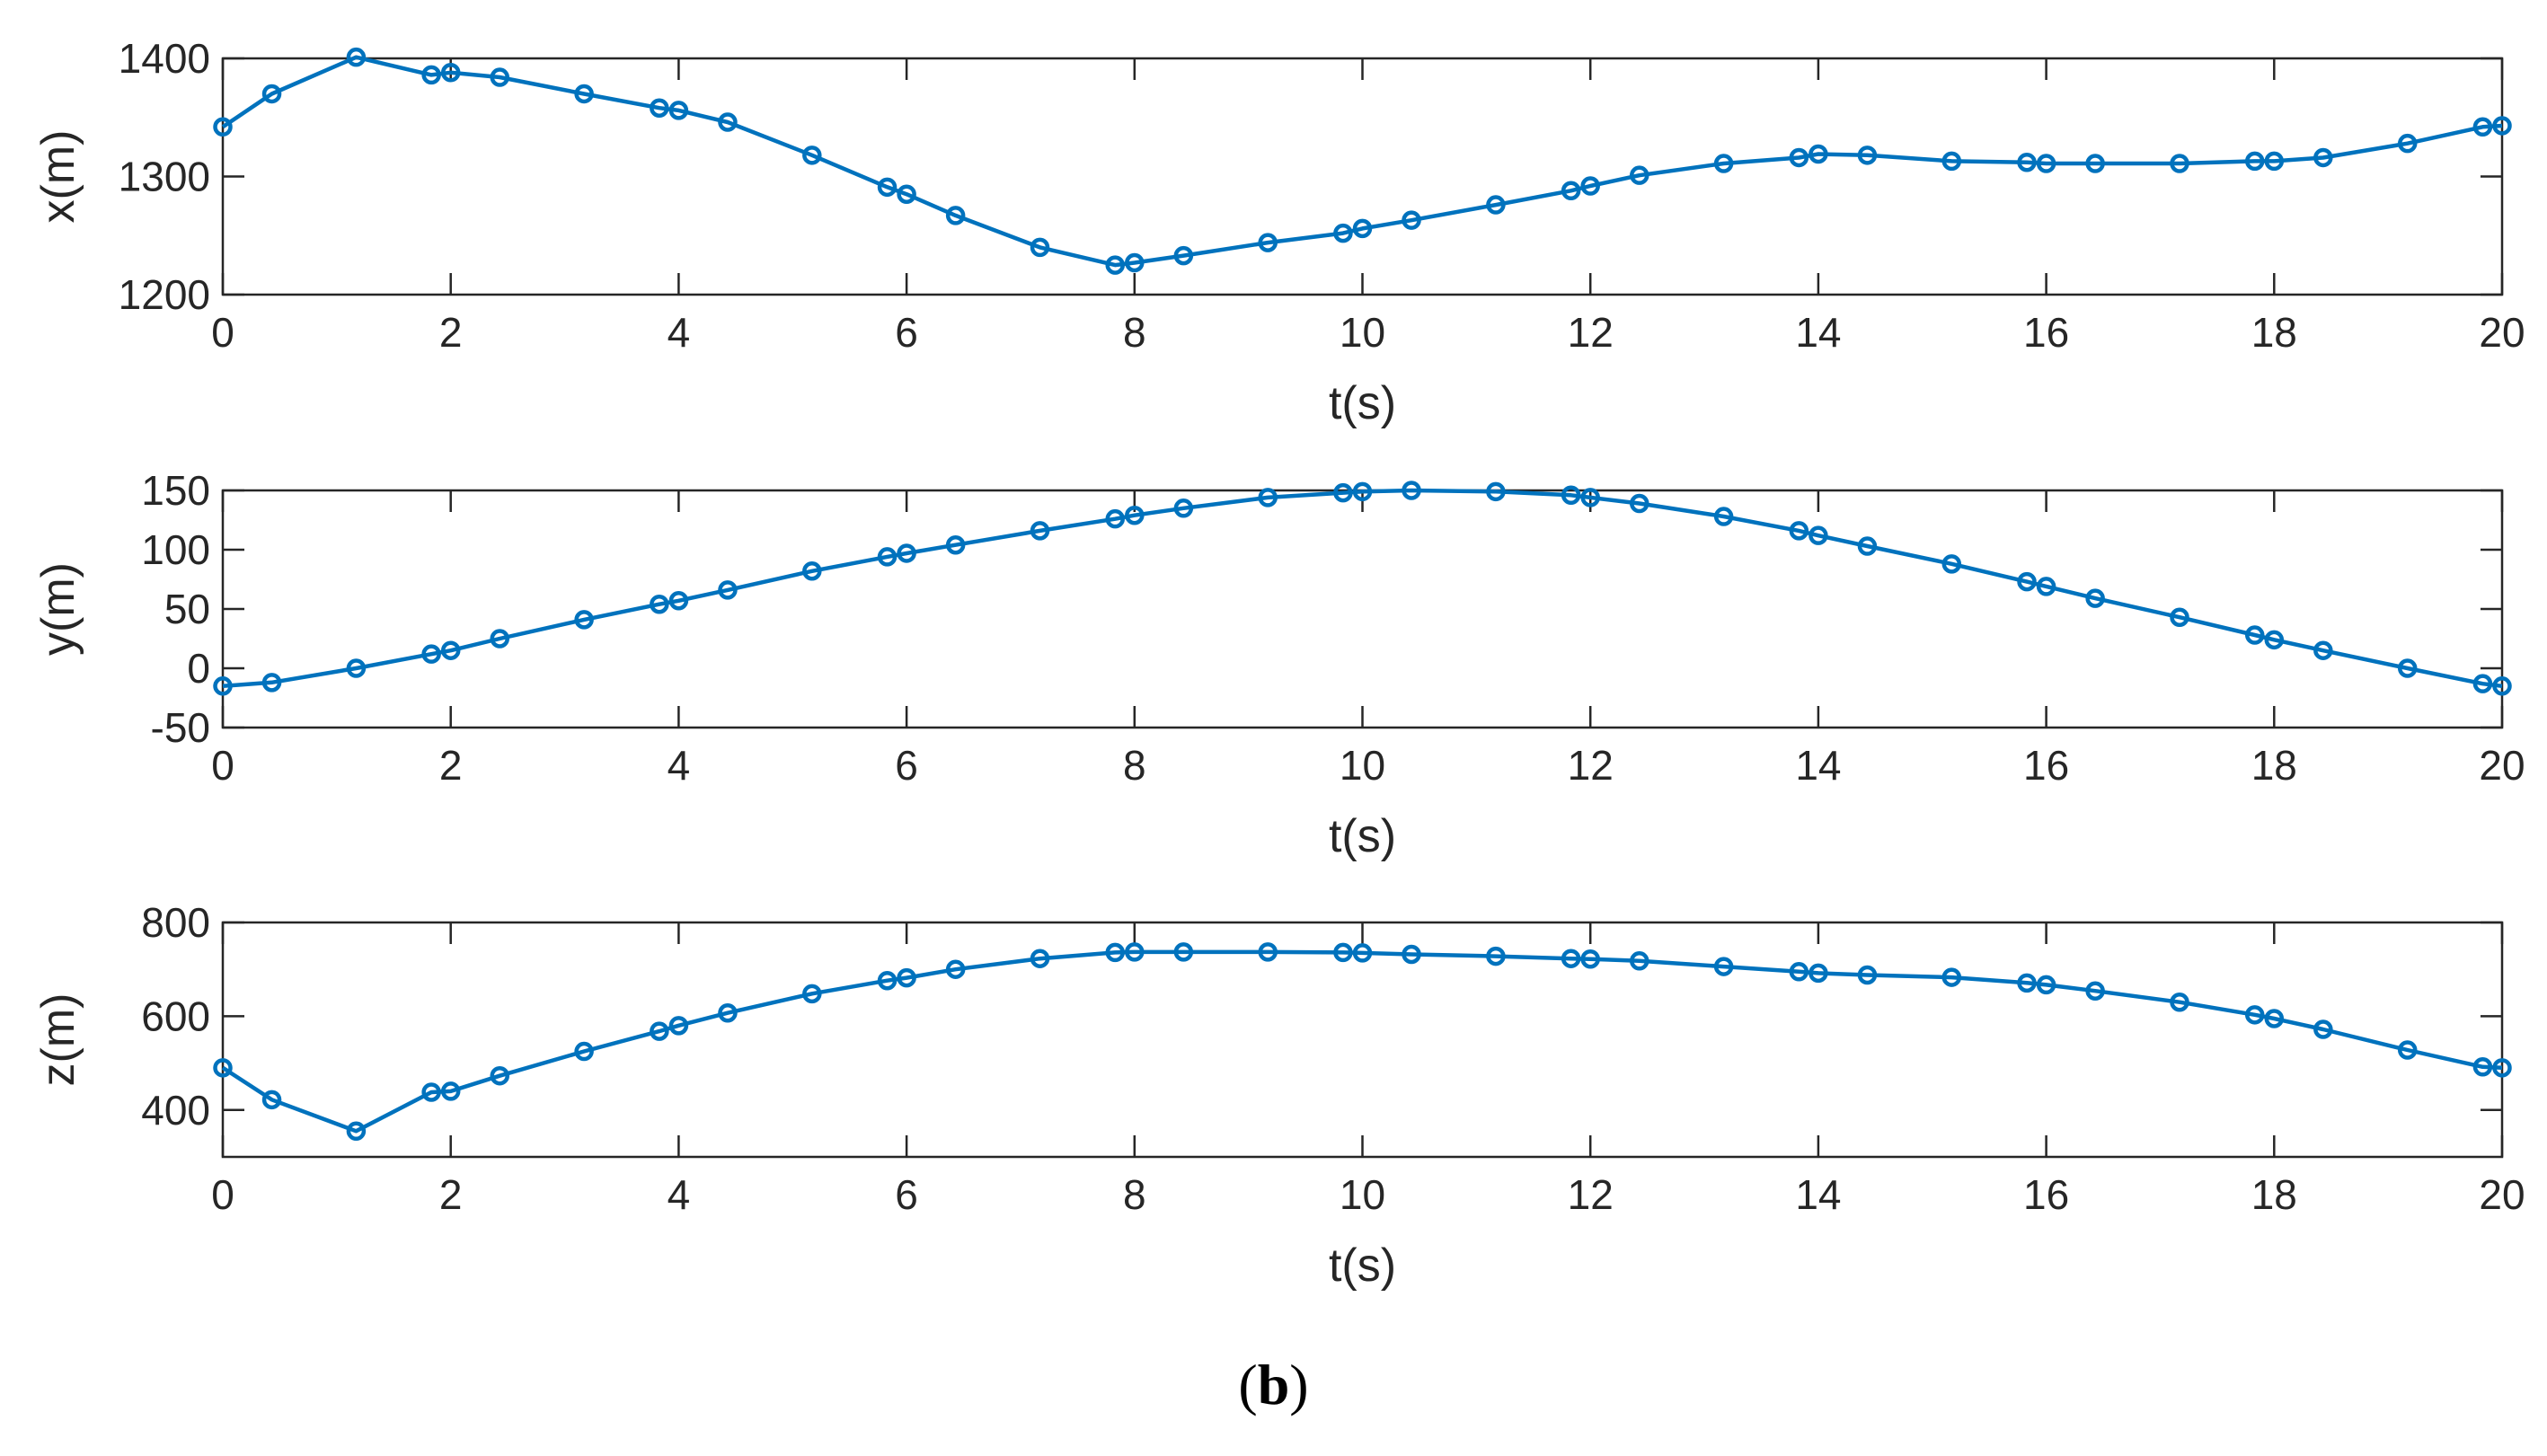  I want to click on y-tick-label: 50, so click(187, 609).